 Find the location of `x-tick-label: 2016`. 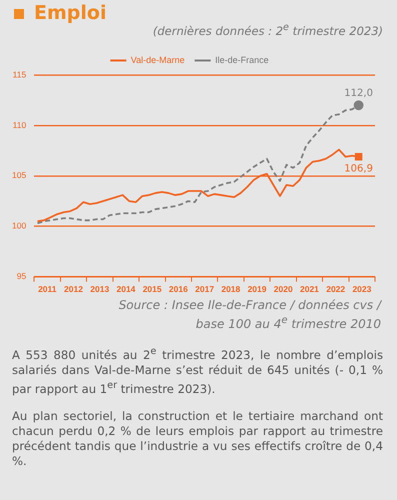

x-tick-label: 2016 is located at coordinates (178, 289).